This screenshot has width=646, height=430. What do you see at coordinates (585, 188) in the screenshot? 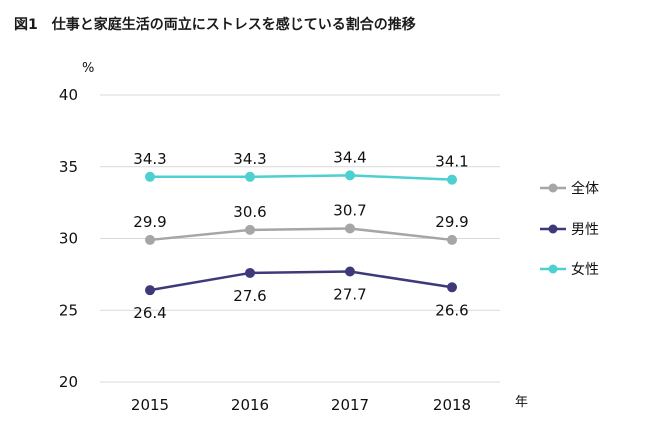
I see `legend-label-全体: 全体` at bounding box center [585, 188].